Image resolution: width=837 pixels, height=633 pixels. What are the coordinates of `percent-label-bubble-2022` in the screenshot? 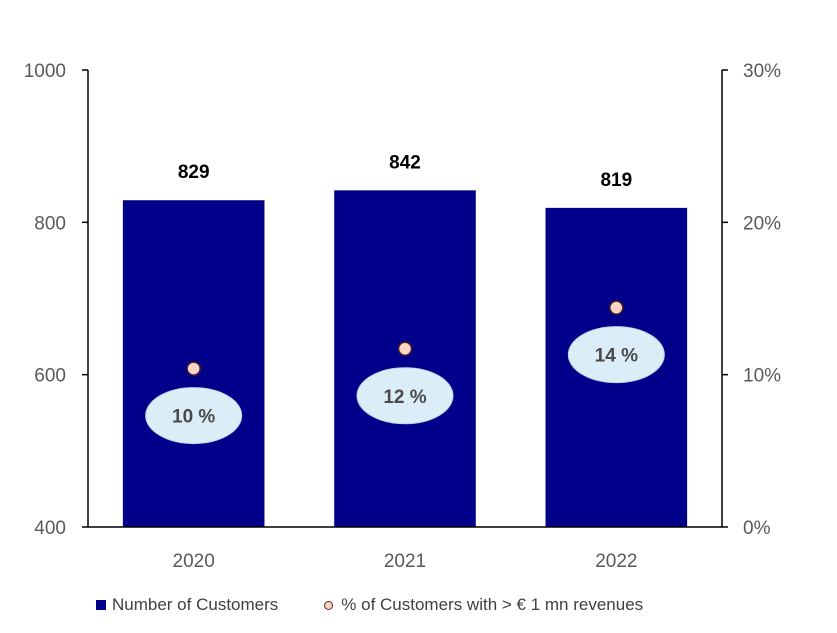 It's located at (616, 355).